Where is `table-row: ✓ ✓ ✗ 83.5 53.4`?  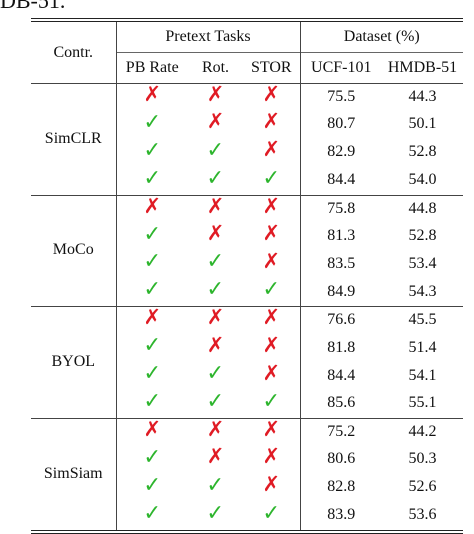 table-row: ✓ ✓ ✗ 83.5 53.4 is located at coordinates (247, 263).